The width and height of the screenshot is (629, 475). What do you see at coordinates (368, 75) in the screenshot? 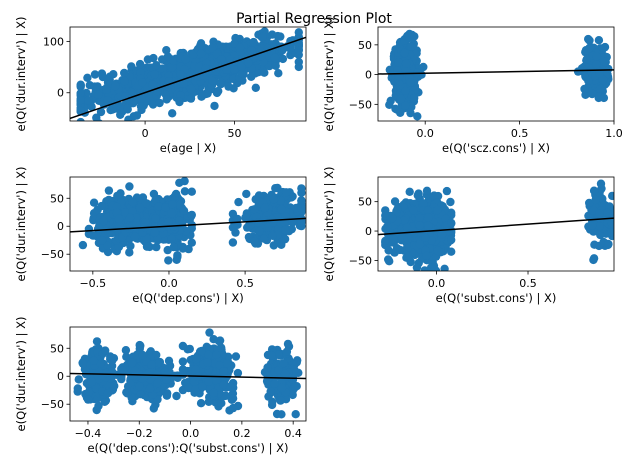
I see `y-tick-label: 0` at bounding box center [368, 75].